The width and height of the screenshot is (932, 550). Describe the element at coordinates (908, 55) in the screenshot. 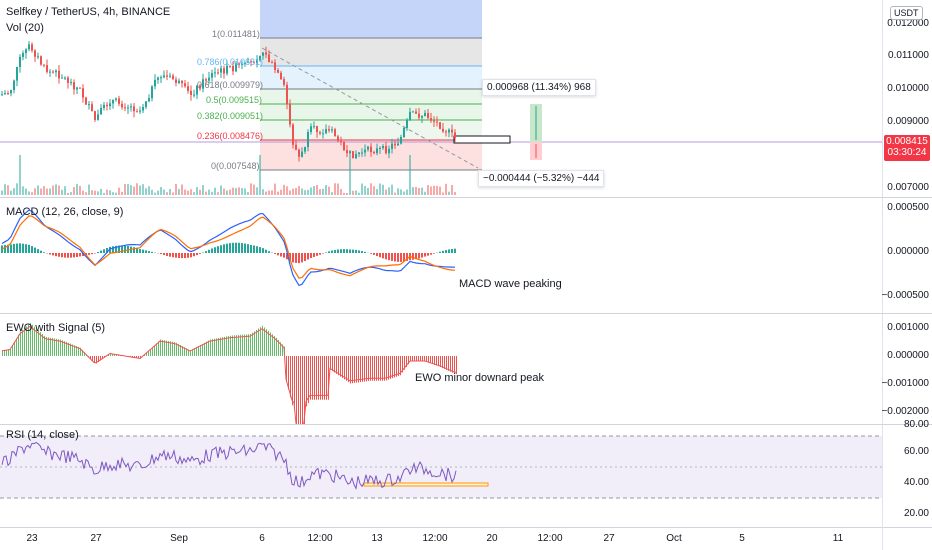

I see `price-tick: 0.011000` at that location.